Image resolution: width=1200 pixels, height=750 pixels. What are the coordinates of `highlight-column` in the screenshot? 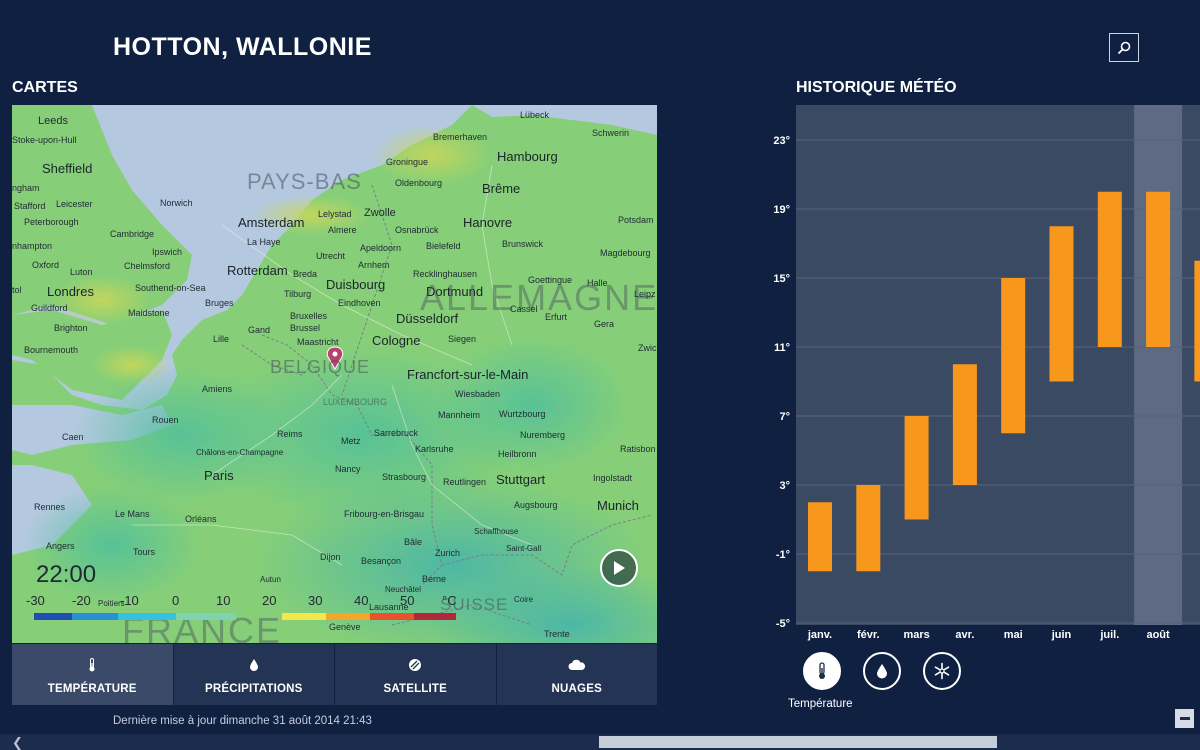 It's located at (1158, 365).